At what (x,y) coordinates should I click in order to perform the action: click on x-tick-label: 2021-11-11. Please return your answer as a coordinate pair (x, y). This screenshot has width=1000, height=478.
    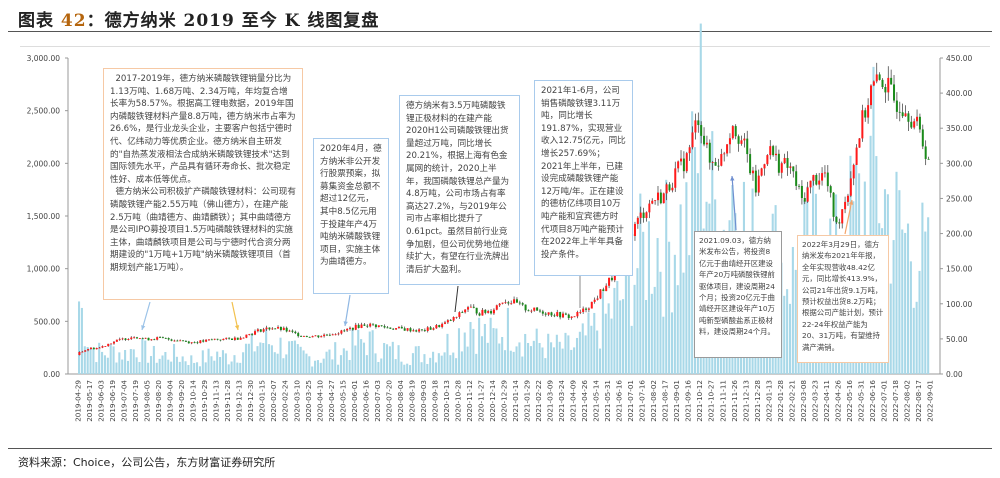
    Looking at the image, I should click on (722, 401).